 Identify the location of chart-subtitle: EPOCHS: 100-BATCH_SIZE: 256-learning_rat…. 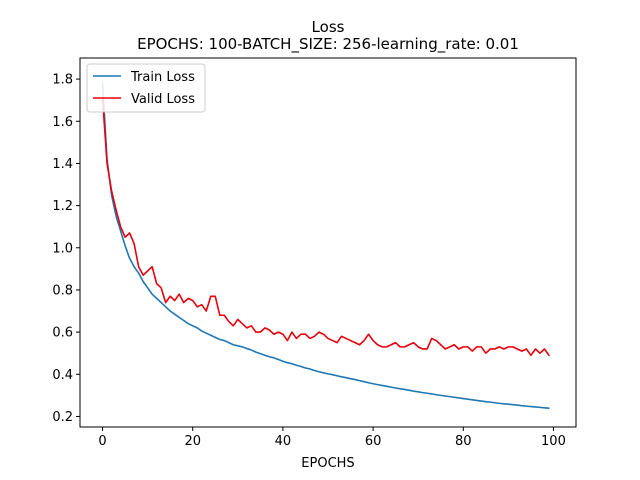
(328, 44).